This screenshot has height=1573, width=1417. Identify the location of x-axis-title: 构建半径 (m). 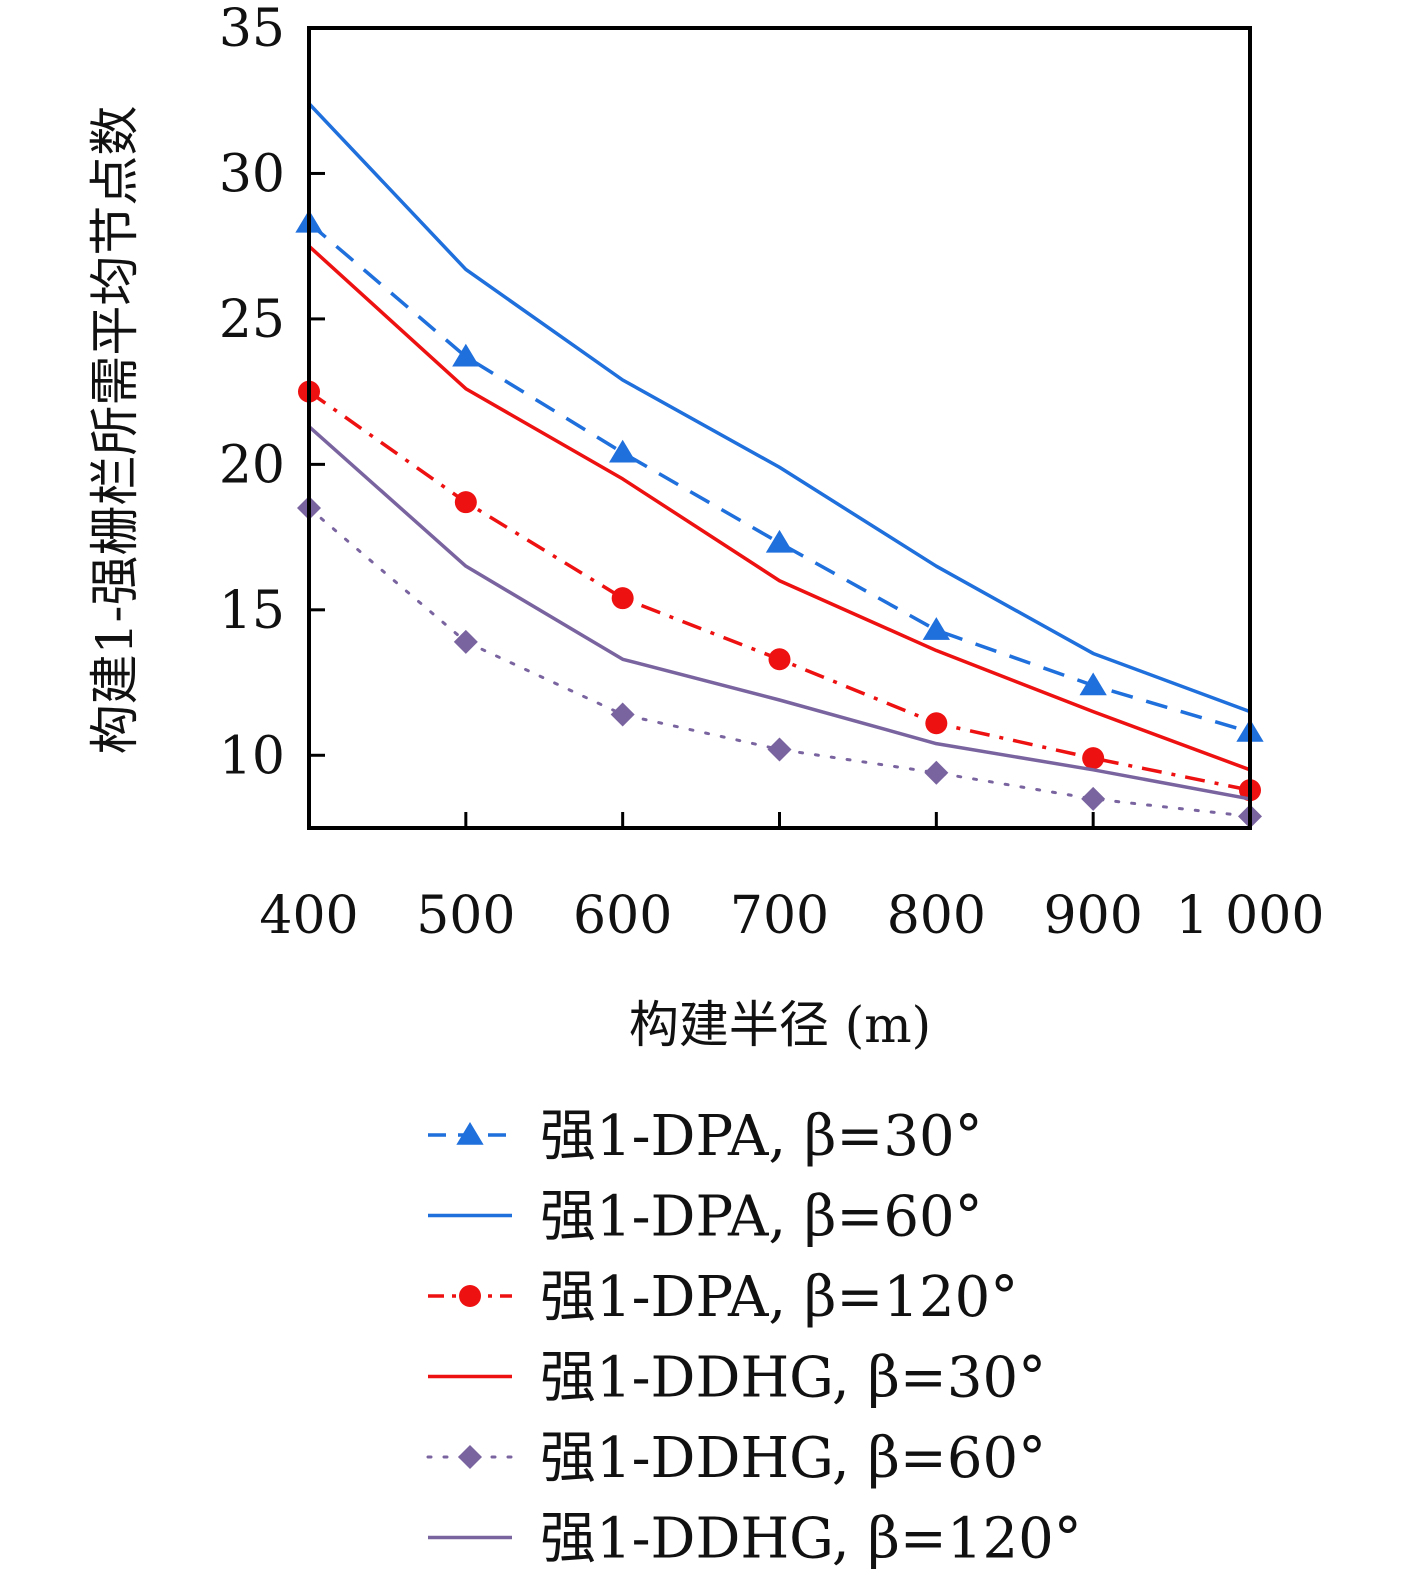
(780, 1025).